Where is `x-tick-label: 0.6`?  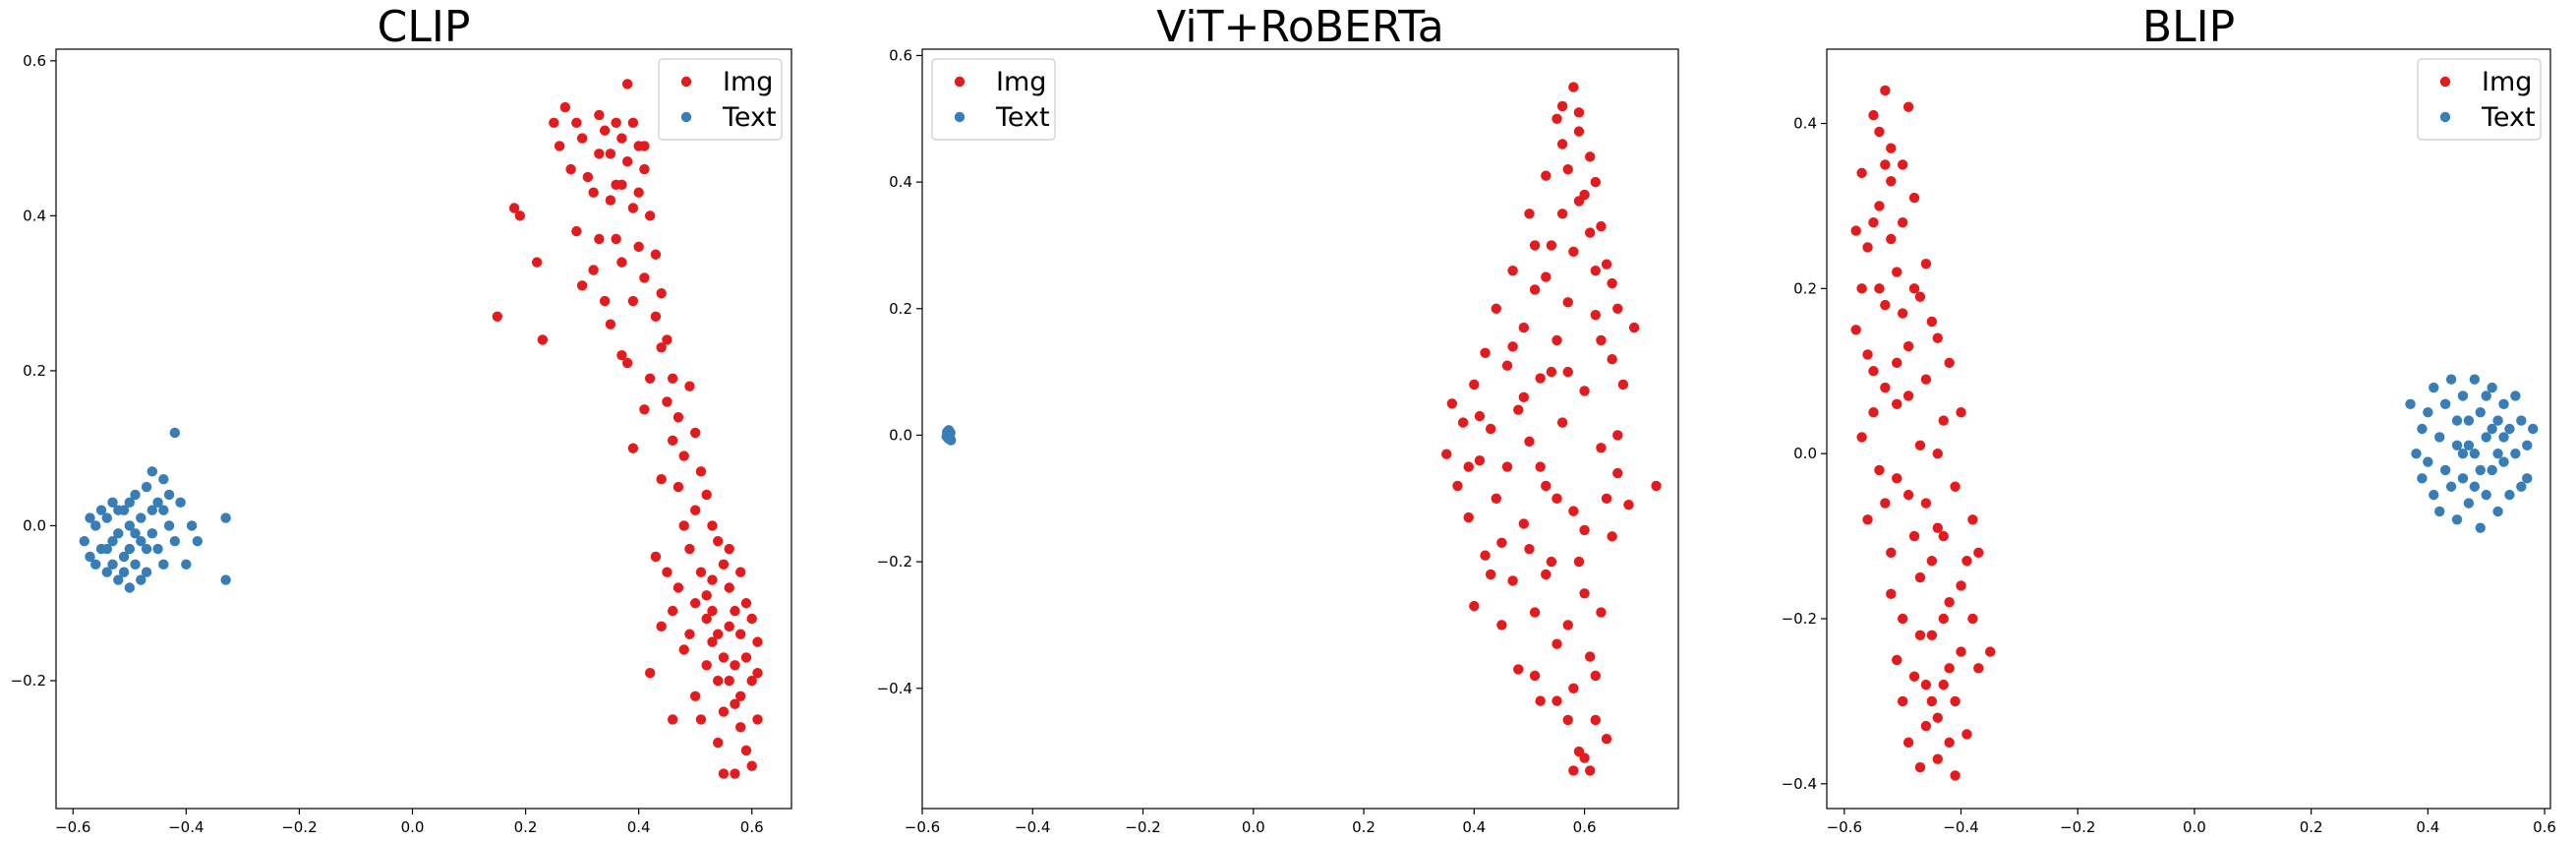 x-tick-label: 0.6 is located at coordinates (1585, 827).